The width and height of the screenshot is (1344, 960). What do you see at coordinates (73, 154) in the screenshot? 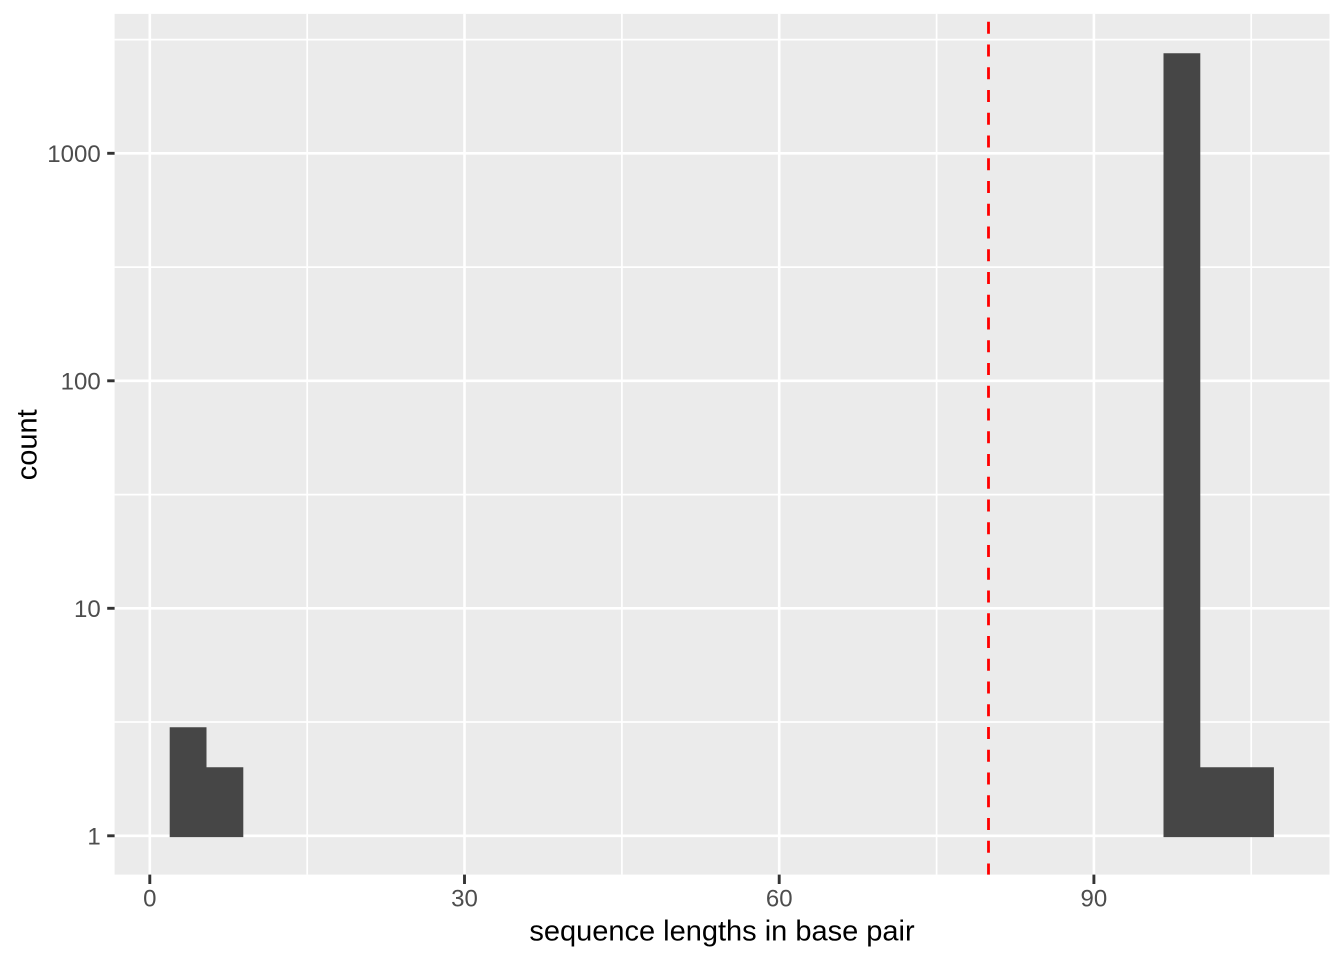
I see `svg-text: 1000` at bounding box center [73, 154].